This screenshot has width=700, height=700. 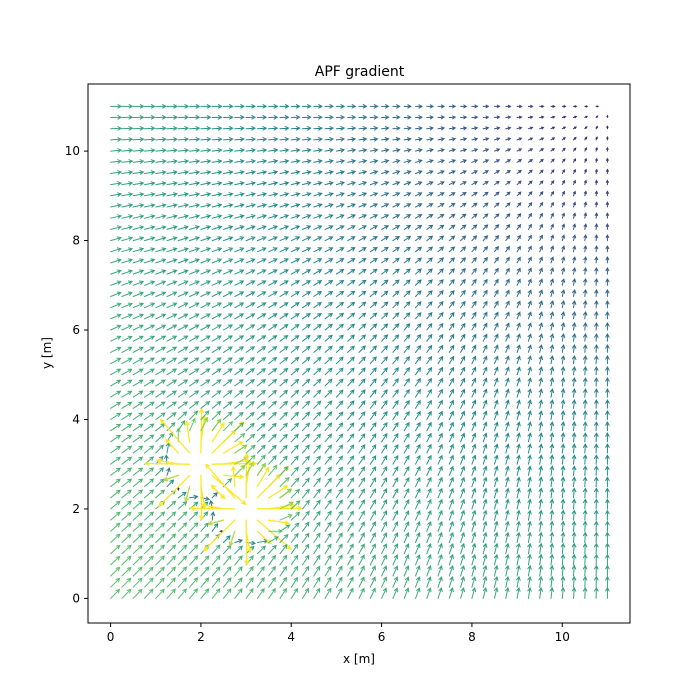 What do you see at coordinates (47, 353) in the screenshot?
I see `y-axis-label: y [m]` at bounding box center [47, 353].